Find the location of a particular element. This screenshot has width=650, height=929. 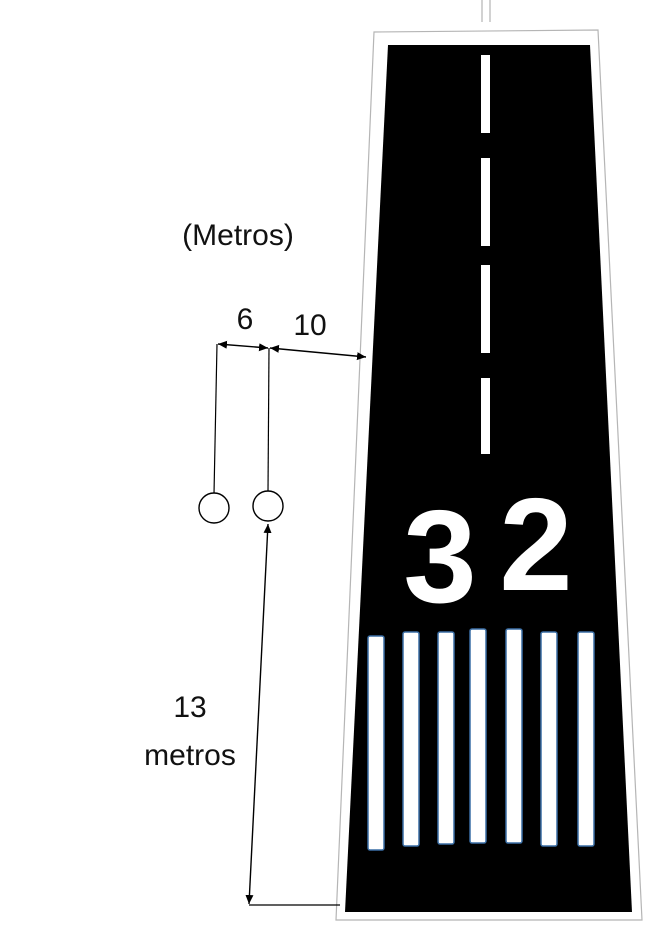

dimension-label-spacing: 6 is located at coordinates (245, 319).